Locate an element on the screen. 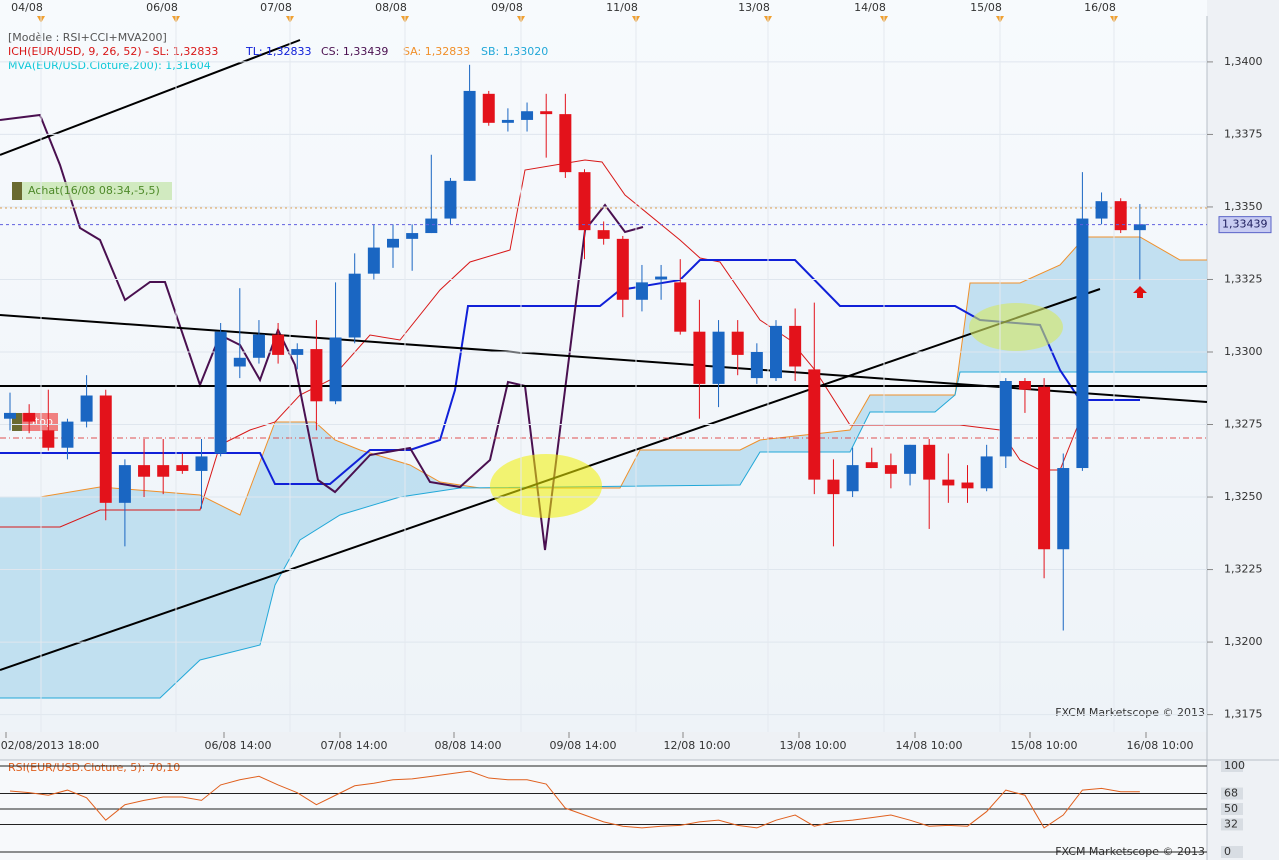 The width and height of the screenshot is (1279, 860). y-tick-label: 1,3400 is located at coordinates (1243, 61).